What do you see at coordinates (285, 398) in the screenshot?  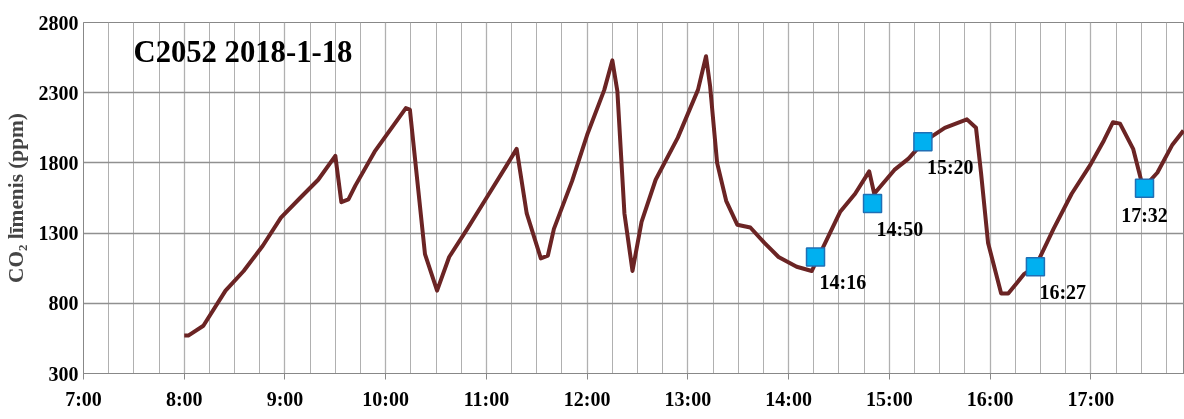 I see `x-tick-label: 9:00` at bounding box center [285, 398].